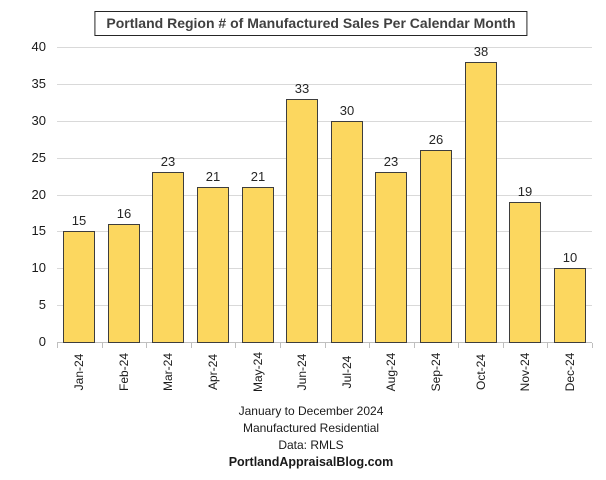 Image resolution: width=606 pixels, height=480 pixels. What do you see at coordinates (258, 372) in the screenshot?
I see `x-tick-label-May-24: May-24` at bounding box center [258, 372].